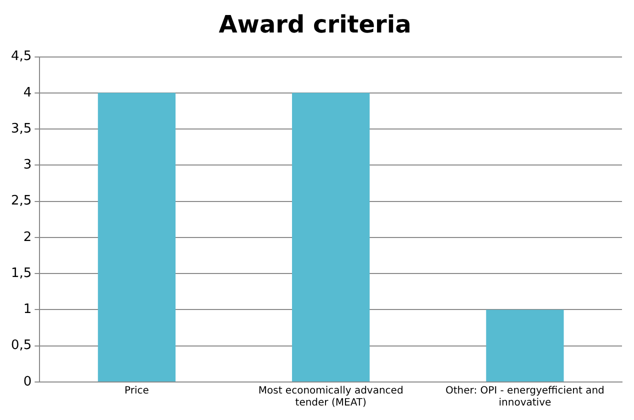  What do you see at coordinates (136, 391) in the screenshot?
I see `x-tick-label: Price` at bounding box center [136, 391].